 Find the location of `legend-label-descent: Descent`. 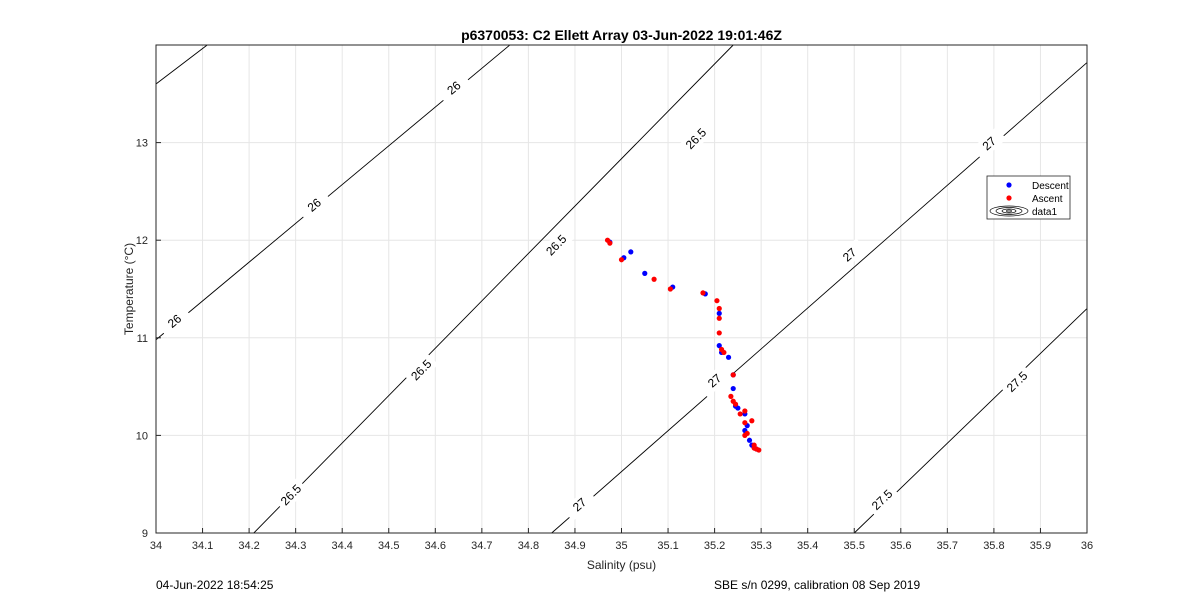

legend-label-descent: Descent is located at coordinates (1050, 186).